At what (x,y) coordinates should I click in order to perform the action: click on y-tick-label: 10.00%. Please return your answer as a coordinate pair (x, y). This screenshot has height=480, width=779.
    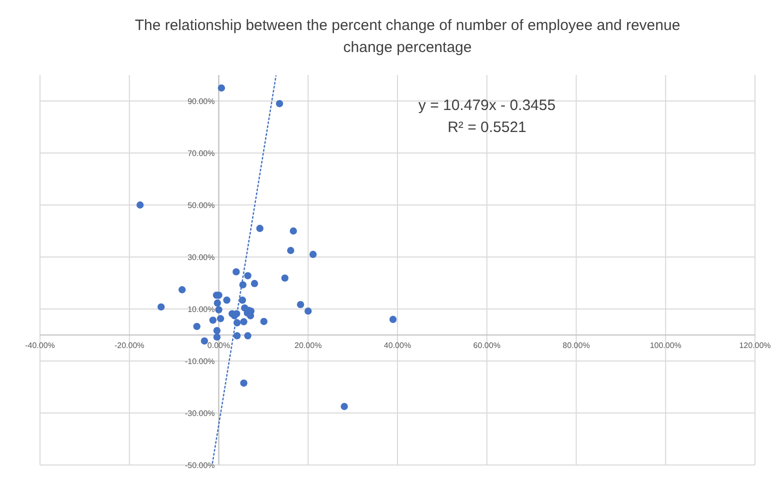
    Looking at the image, I should click on (201, 309).